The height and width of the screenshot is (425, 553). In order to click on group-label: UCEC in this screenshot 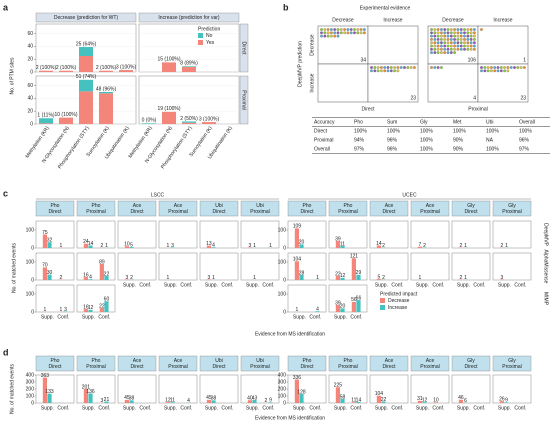, I will do `click(409, 195)`.